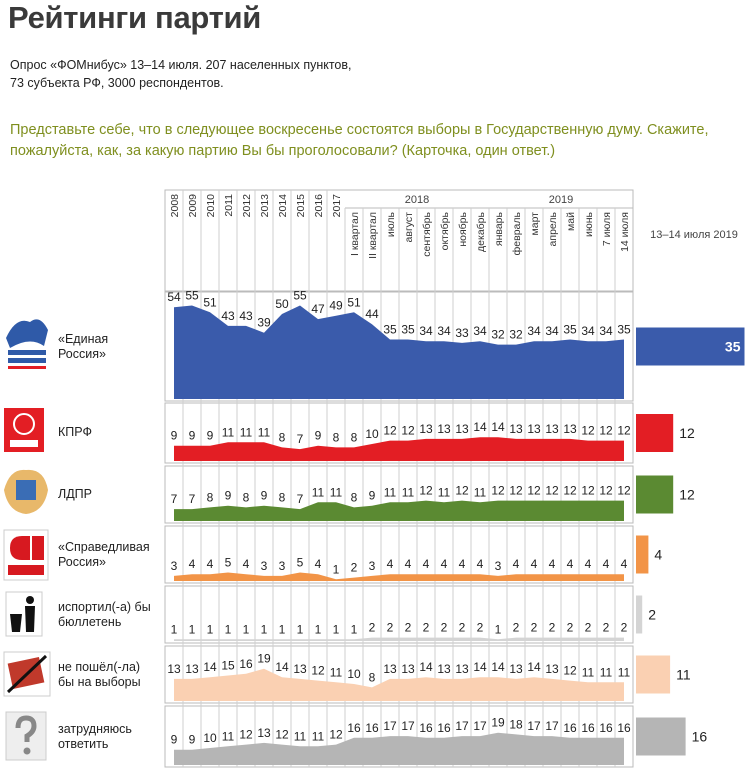 This screenshot has height=769, width=752. I want to click on x-tick-label: май, so click(571, 221).